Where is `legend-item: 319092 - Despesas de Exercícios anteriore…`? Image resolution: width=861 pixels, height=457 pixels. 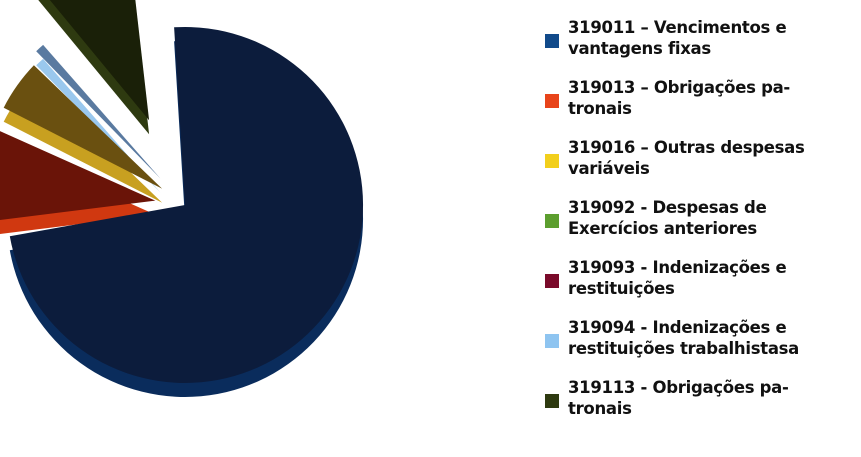
legend-item: 319092 - Despesas de Exercícios anteriore… is located at coordinates (701, 218).